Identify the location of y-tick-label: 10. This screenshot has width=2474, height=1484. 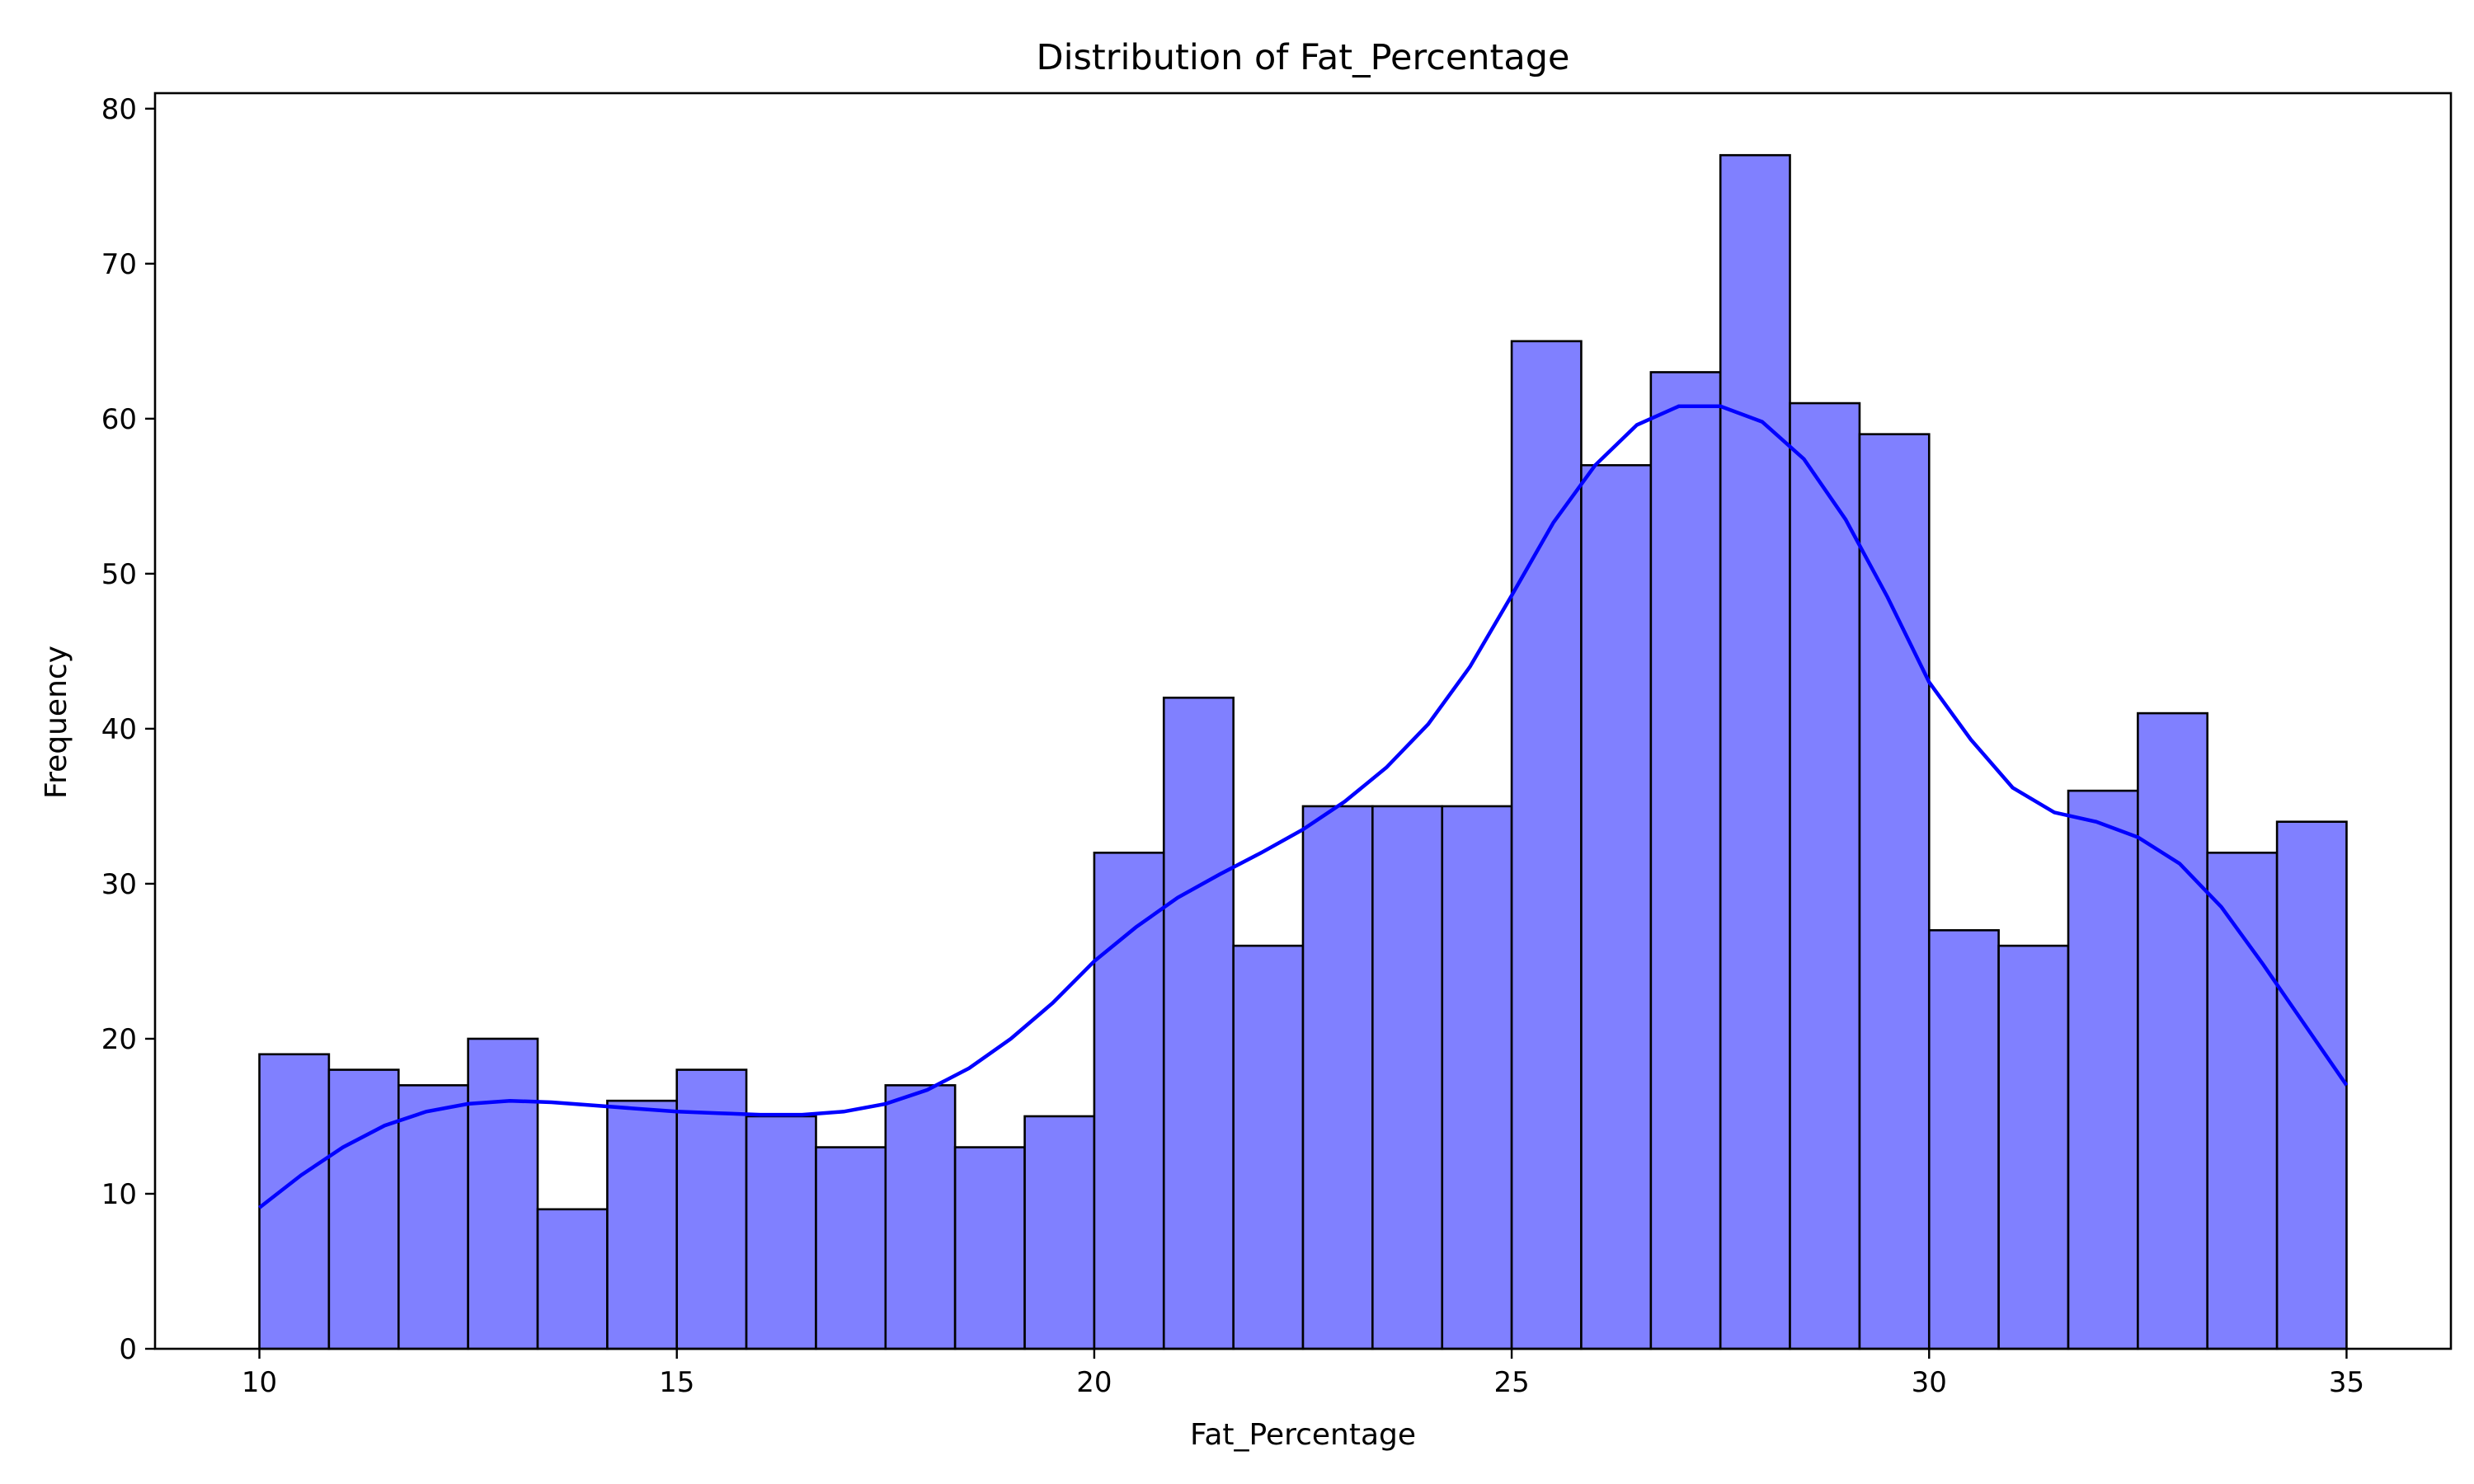
(119, 1194).